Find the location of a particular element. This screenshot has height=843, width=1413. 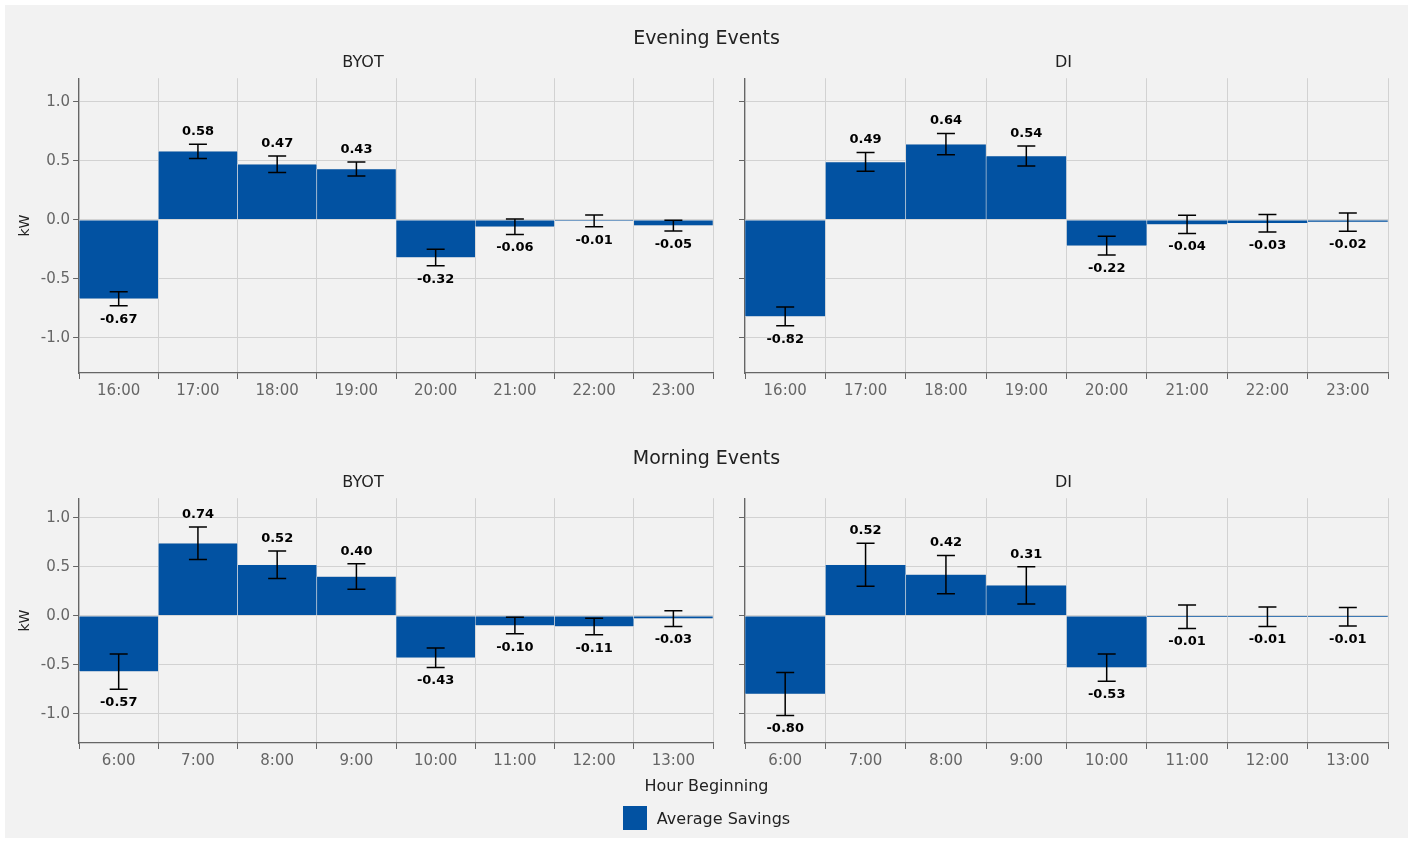

data-label: 0.64 is located at coordinates (945, 120).